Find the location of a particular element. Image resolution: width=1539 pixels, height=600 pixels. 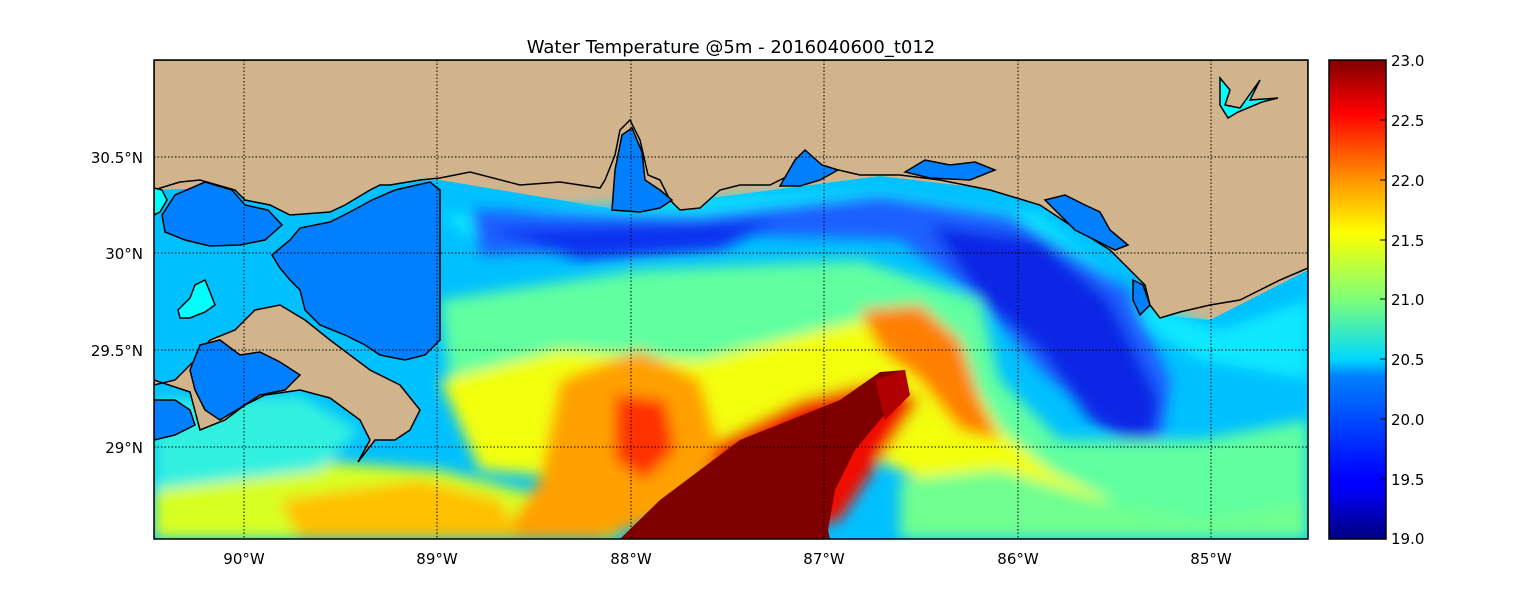

y-tick-label: 30.5°N is located at coordinates (117, 158).